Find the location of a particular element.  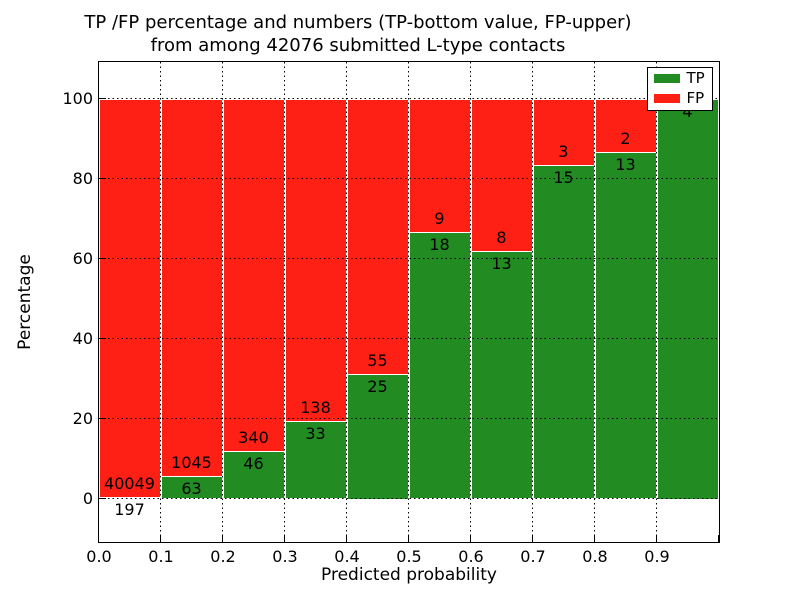

tp-count-label: 197 is located at coordinates (129, 509).